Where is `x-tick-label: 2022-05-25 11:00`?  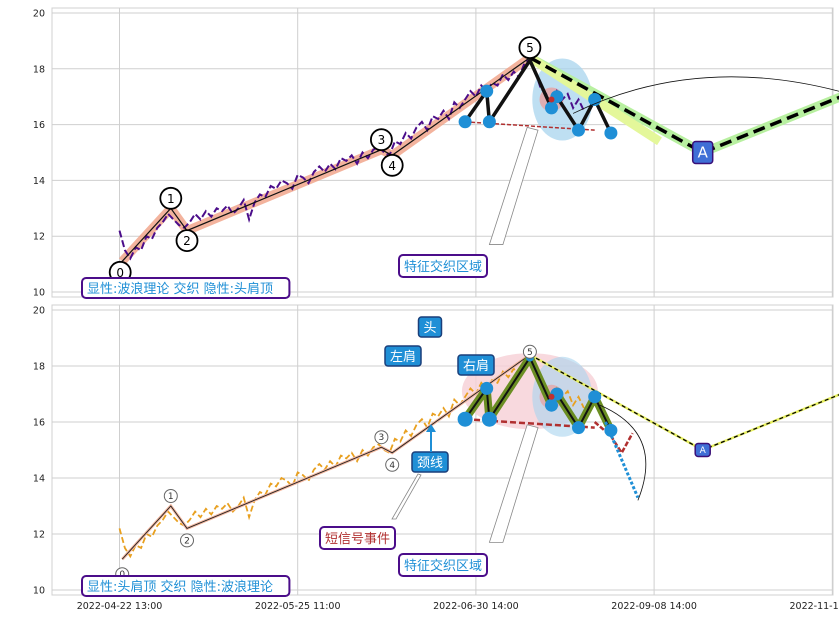
x-tick-label: 2022-05-25 11:00 is located at coordinates (298, 606).